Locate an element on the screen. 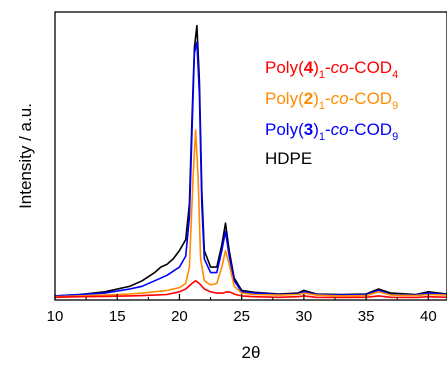 The image size is (447, 368). legend-entry-0: Poly(4)1-co-COD4 is located at coordinates (331, 69).